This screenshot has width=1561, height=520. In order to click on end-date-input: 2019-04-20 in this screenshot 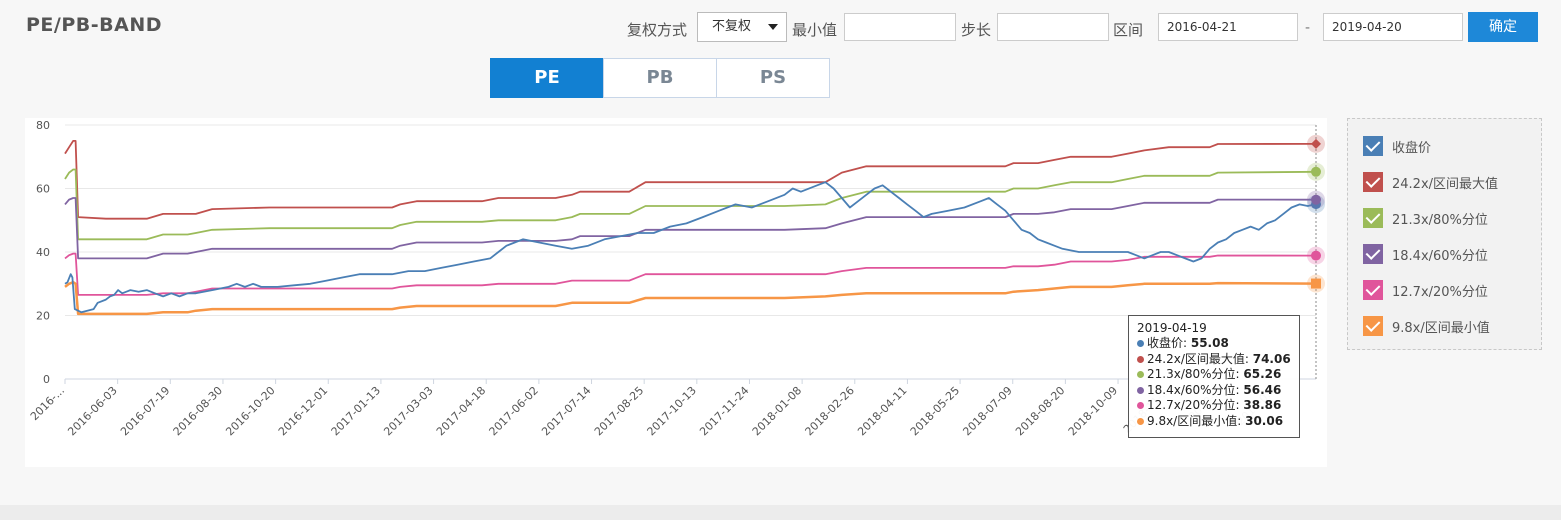, I will do `click(1393, 27)`.